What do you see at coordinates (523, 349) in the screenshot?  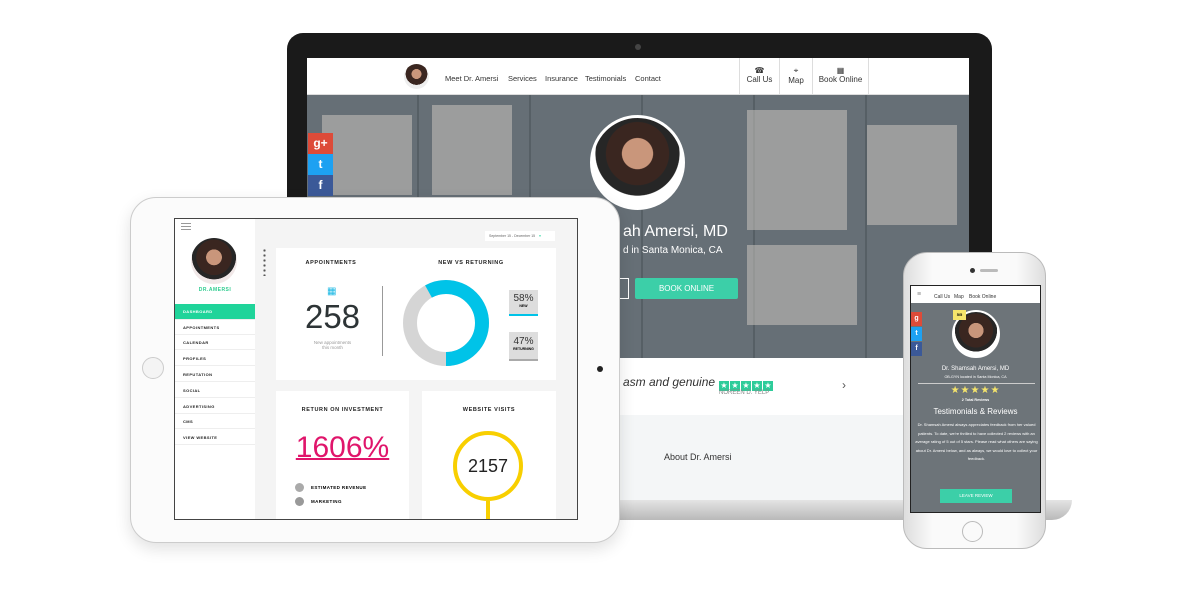 I see `returning-label: RETURNING` at bounding box center [523, 349].